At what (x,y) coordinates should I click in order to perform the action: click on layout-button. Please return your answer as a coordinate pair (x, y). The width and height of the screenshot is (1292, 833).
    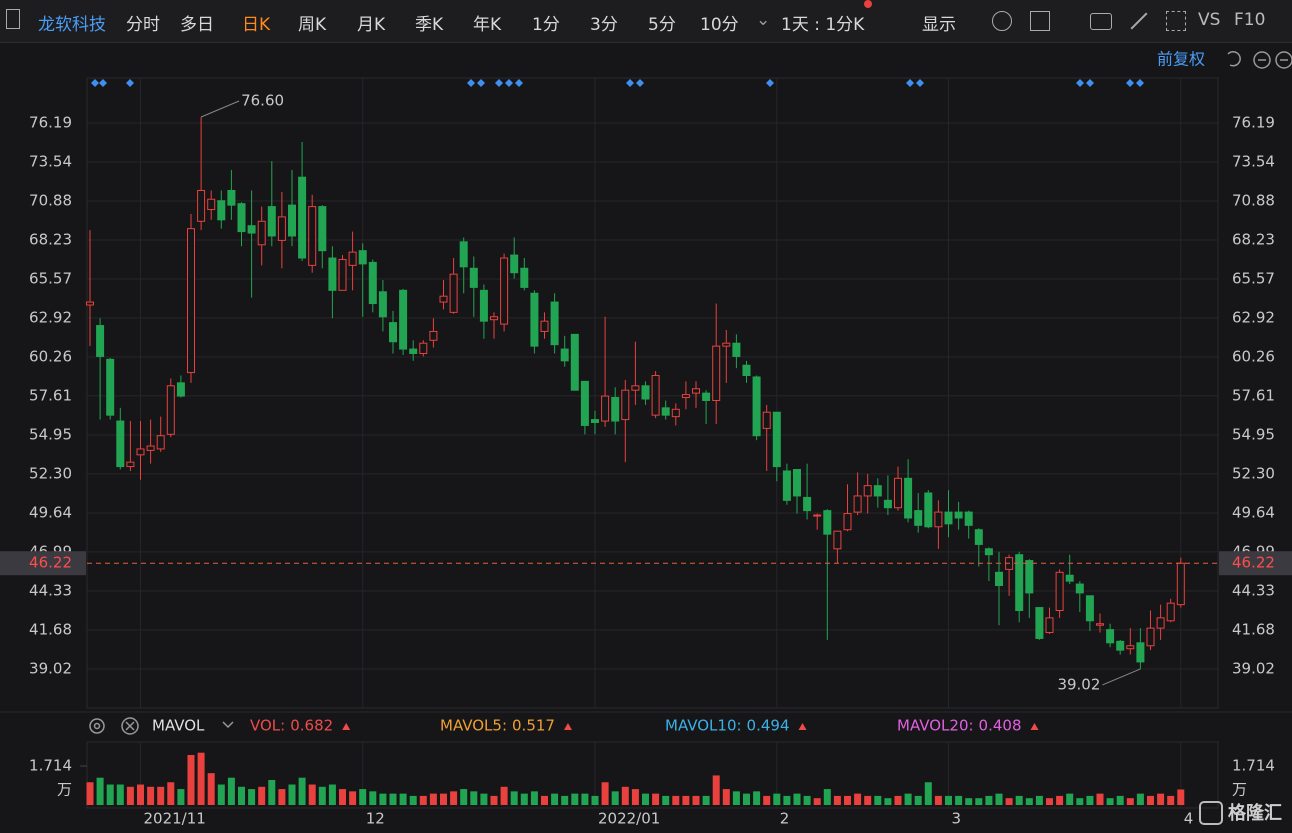
    Looking at the image, I should click on (1040, 21).